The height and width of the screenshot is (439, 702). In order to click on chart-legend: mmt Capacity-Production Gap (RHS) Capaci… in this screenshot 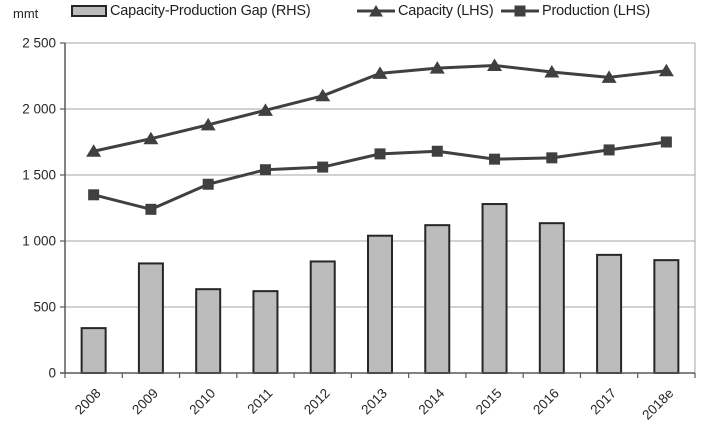, I will do `click(351, 13)`.